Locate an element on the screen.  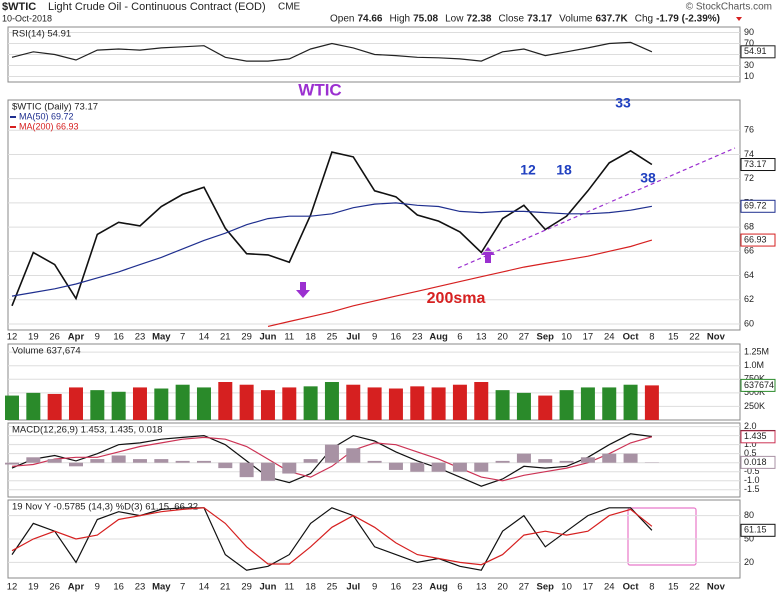
legend-label: MA(50) 69.72 is located at coordinates (46, 116).